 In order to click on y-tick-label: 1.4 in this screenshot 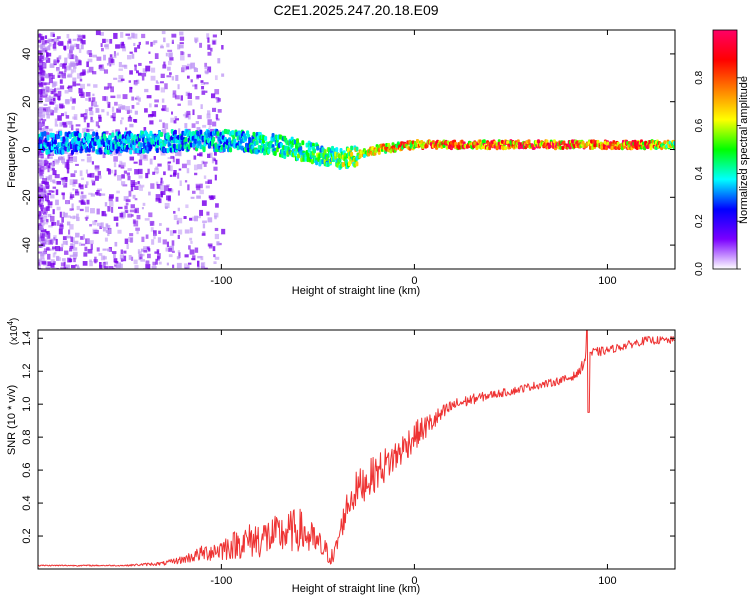, I will do `click(27, 338)`.